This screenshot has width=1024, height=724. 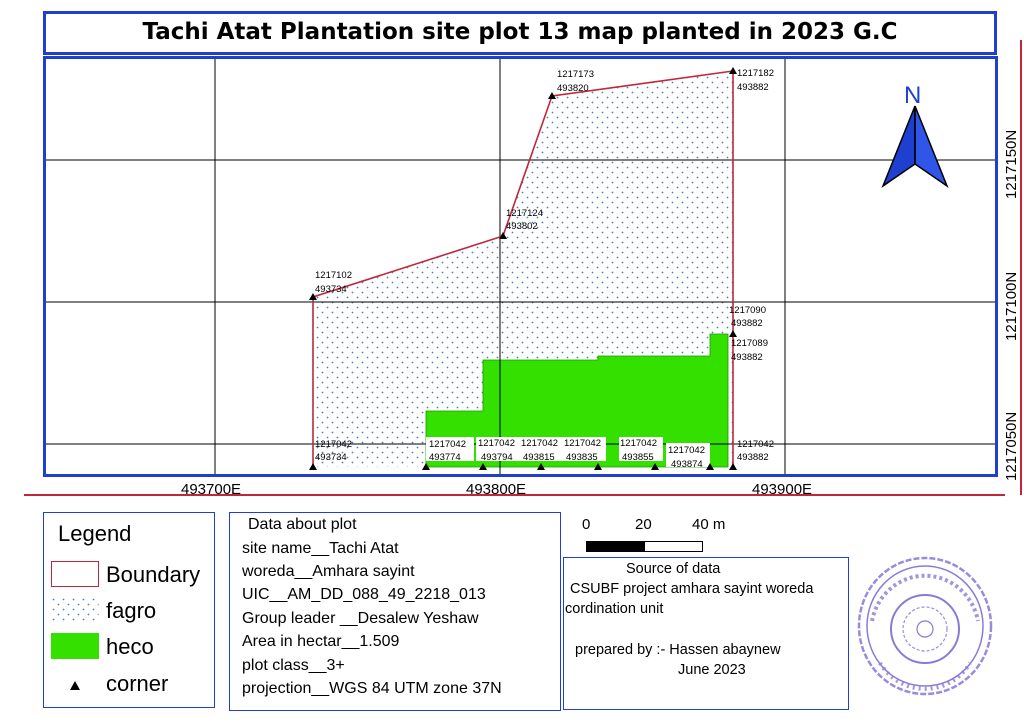 I want to click on corner-n-label: 1217089, so click(x=749, y=343).